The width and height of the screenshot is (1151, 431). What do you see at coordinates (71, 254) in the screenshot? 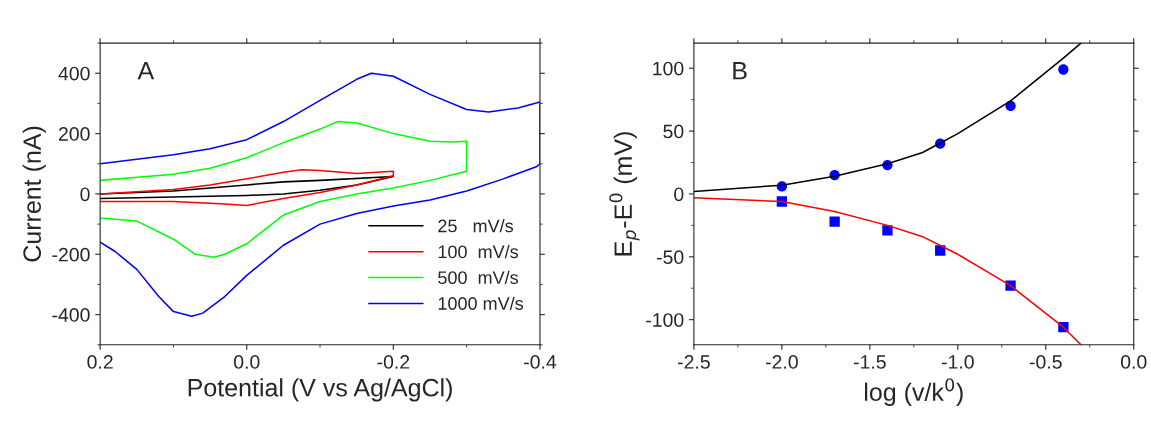
I see `y-tick-label: -200` at bounding box center [71, 254].